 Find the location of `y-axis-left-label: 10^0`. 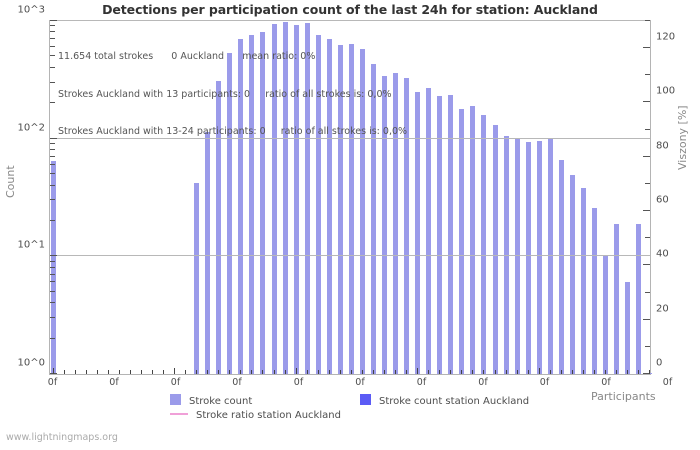

y-axis-left-label: 10^0 is located at coordinates (31, 363).